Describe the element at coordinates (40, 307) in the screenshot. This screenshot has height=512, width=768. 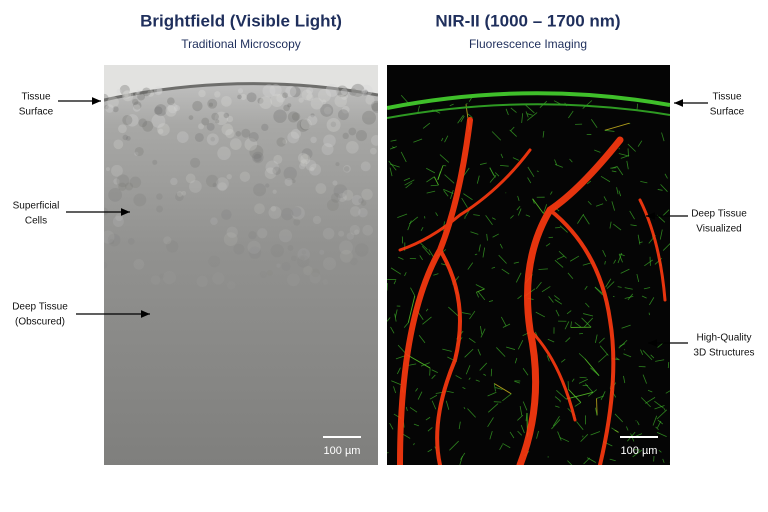
I see `annotation: Deep Tissue` at that location.